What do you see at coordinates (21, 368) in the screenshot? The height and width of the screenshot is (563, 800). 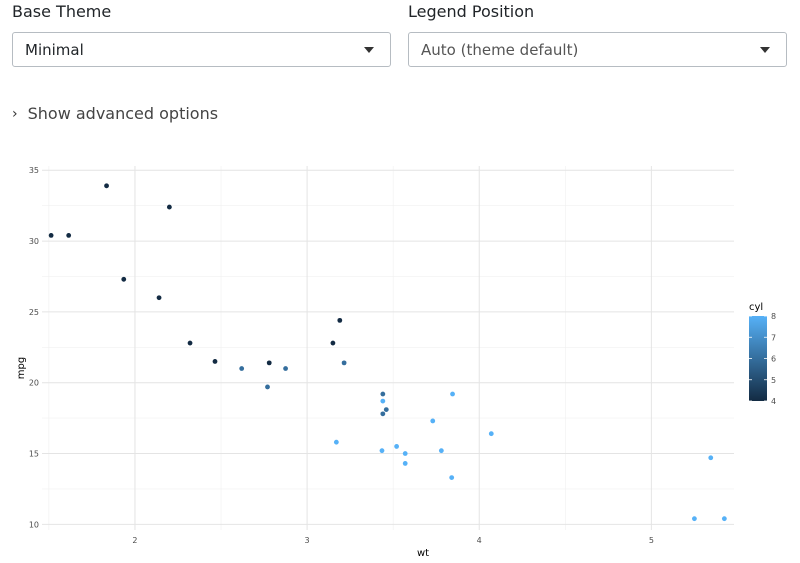 I see `y-axis-title: mpg` at bounding box center [21, 368].